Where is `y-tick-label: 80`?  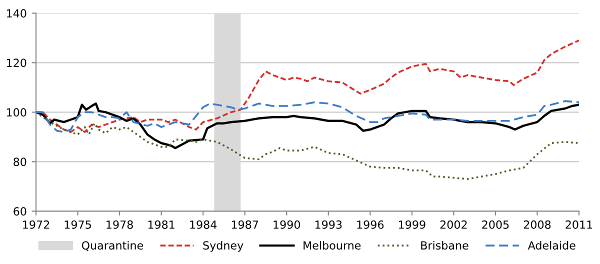
y-tick-label: 80 is located at coordinates (20, 162).